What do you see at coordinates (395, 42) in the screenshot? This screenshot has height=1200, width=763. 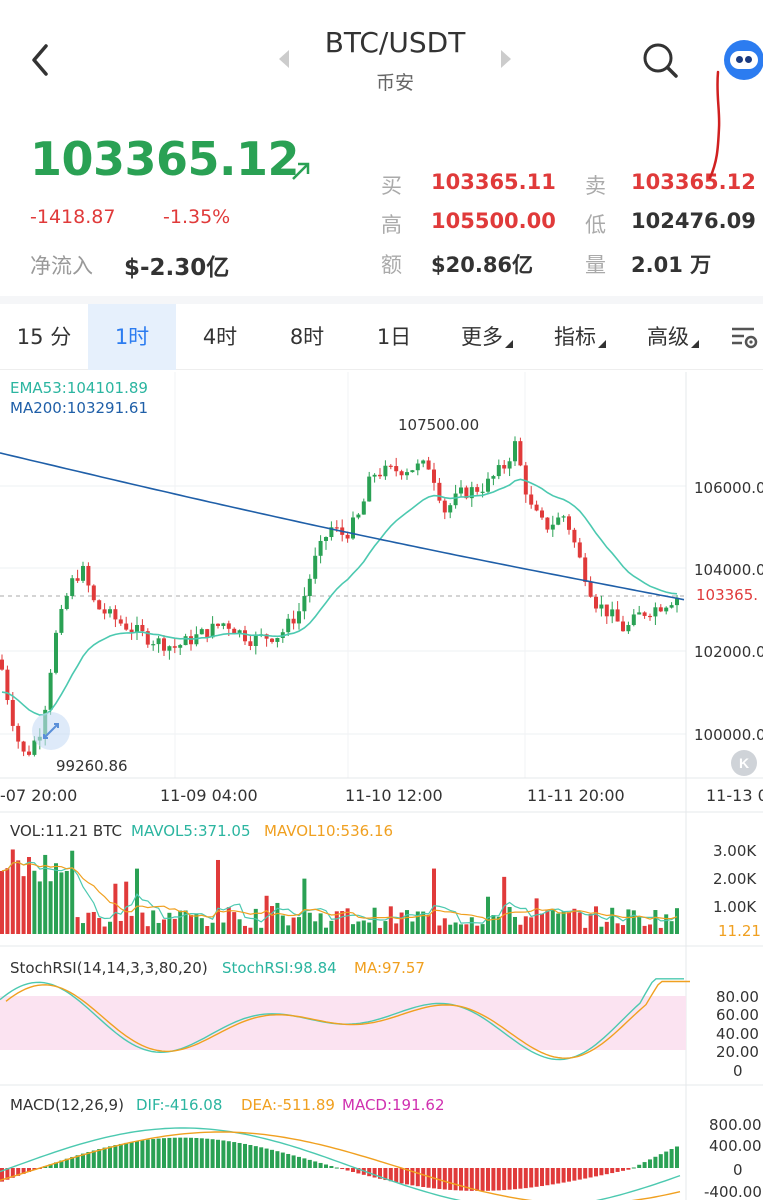 I see `pair-title: BTC/USDT` at bounding box center [395, 42].